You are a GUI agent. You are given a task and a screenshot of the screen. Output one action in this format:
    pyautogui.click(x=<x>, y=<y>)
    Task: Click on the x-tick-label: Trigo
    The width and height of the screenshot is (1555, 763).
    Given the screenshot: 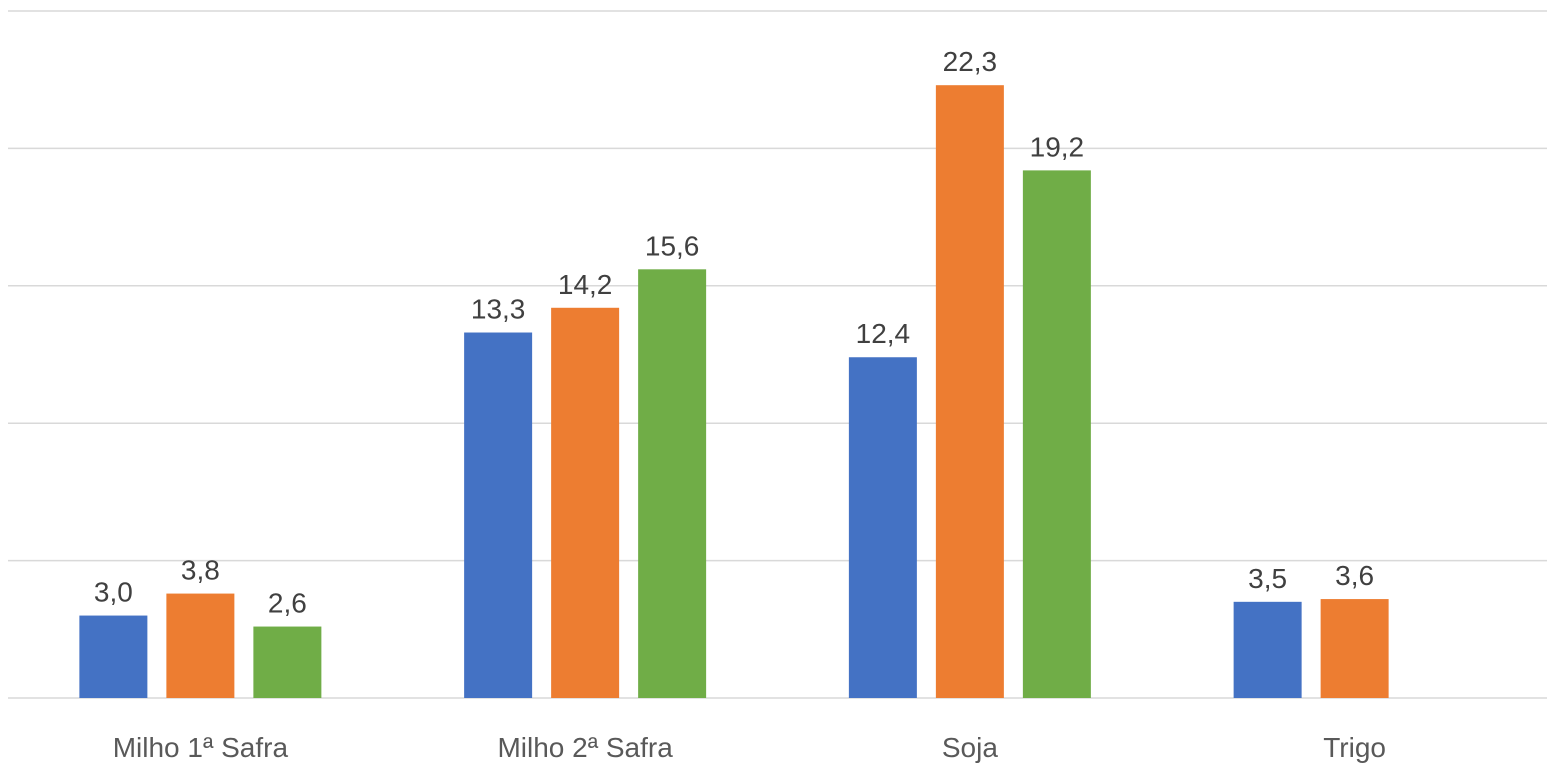 What is the action you would take?
    pyautogui.click(x=1354, y=747)
    